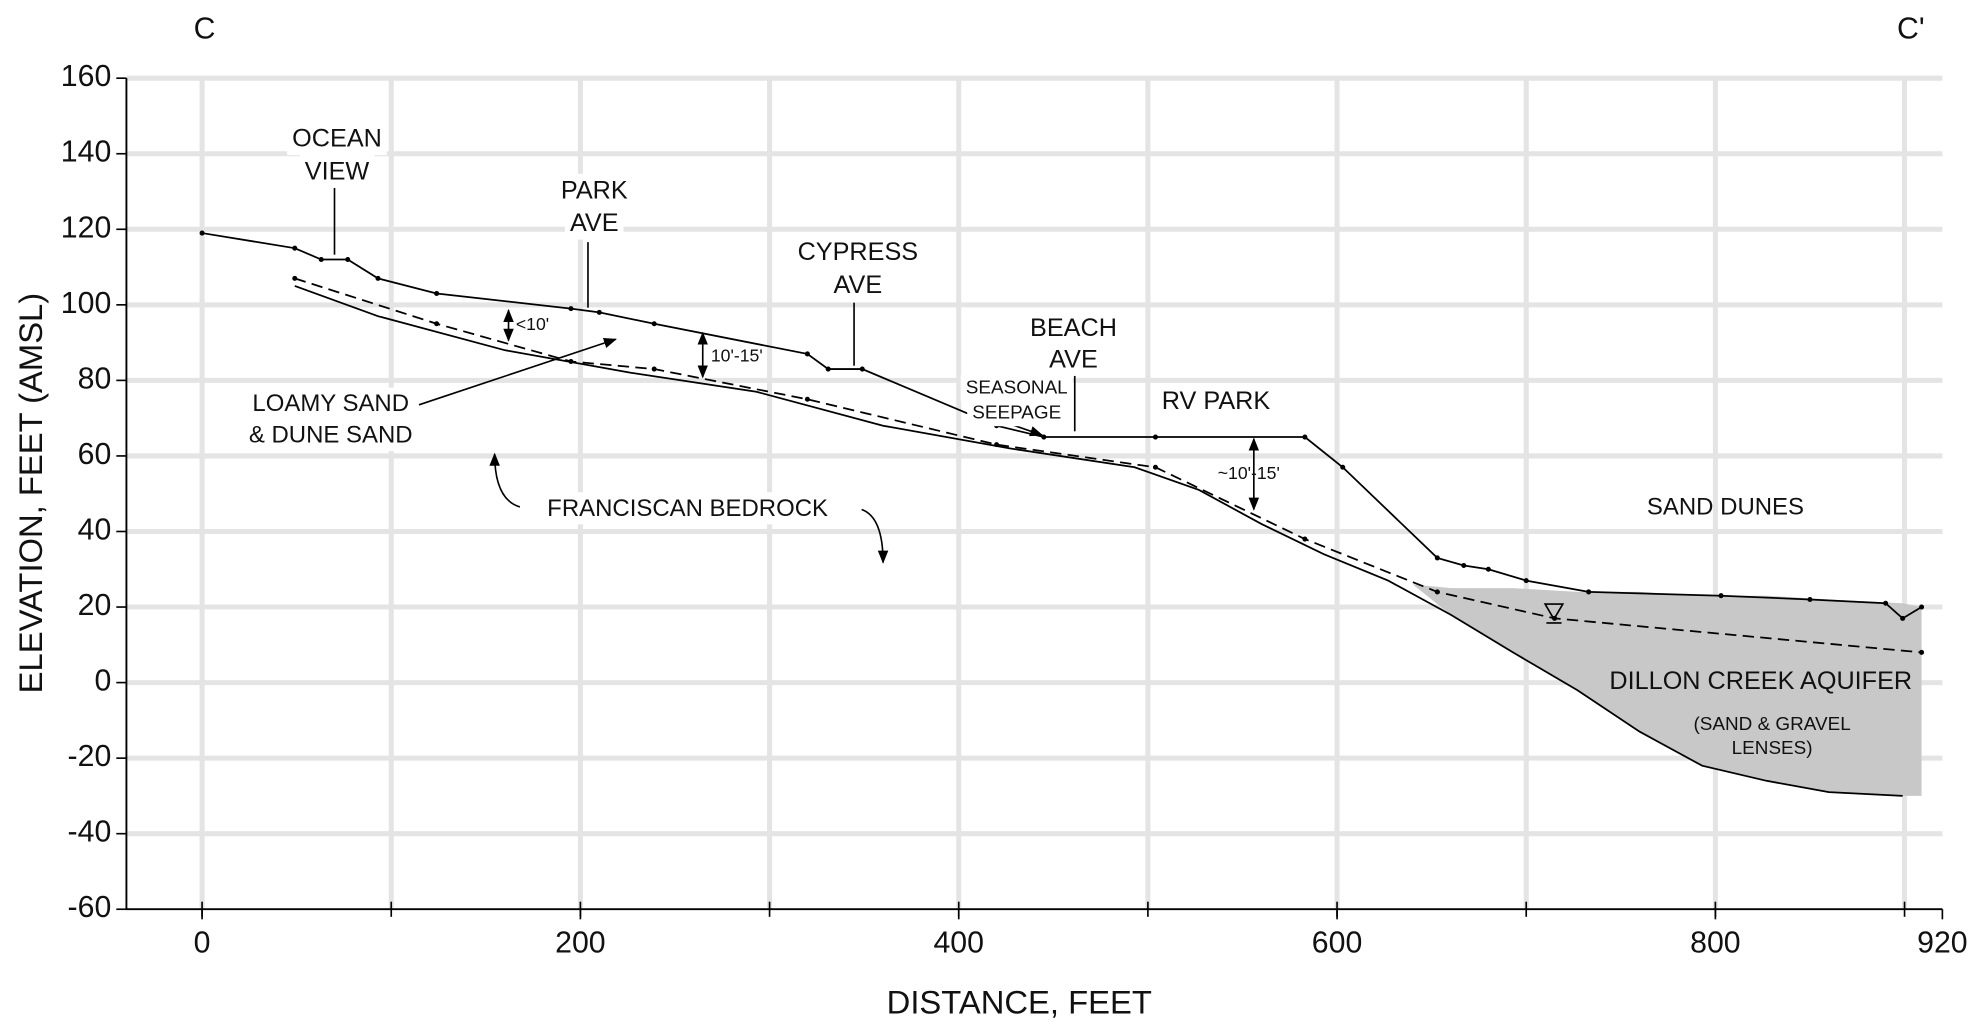 This screenshot has height=1024, width=1978. Describe the element at coordinates (1725, 507) in the screenshot. I see `annotation: SAND DUNES` at that location.